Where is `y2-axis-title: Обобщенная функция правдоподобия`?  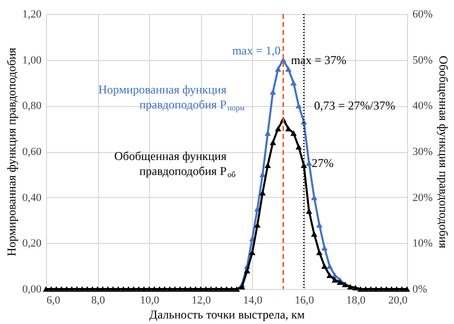
y2-axis-title: Обобщенная функция правдоподобия is located at coordinates (443, 152).